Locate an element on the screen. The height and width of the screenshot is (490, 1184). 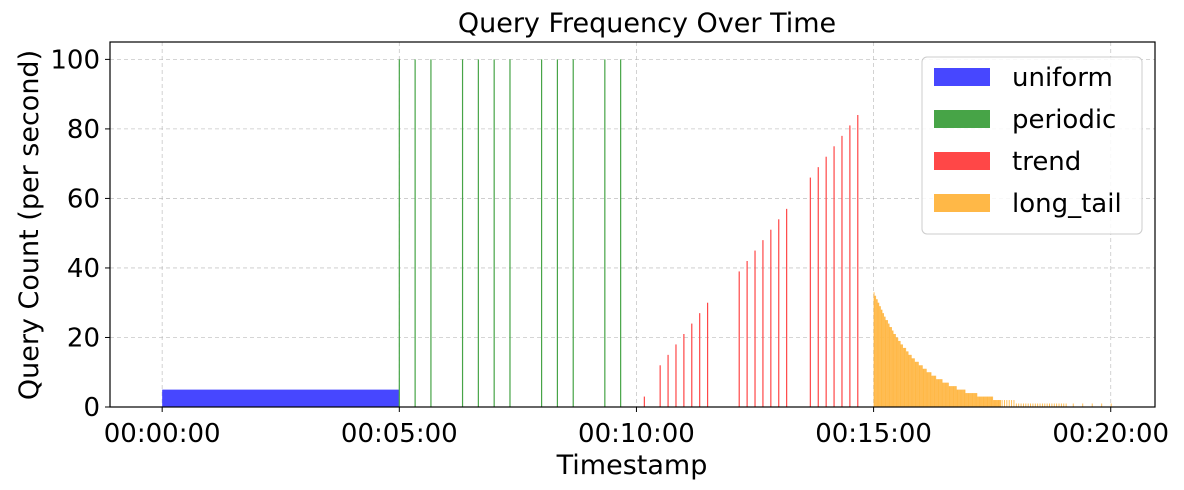
y-tick-label: 60 is located at coordinates (83, 199).